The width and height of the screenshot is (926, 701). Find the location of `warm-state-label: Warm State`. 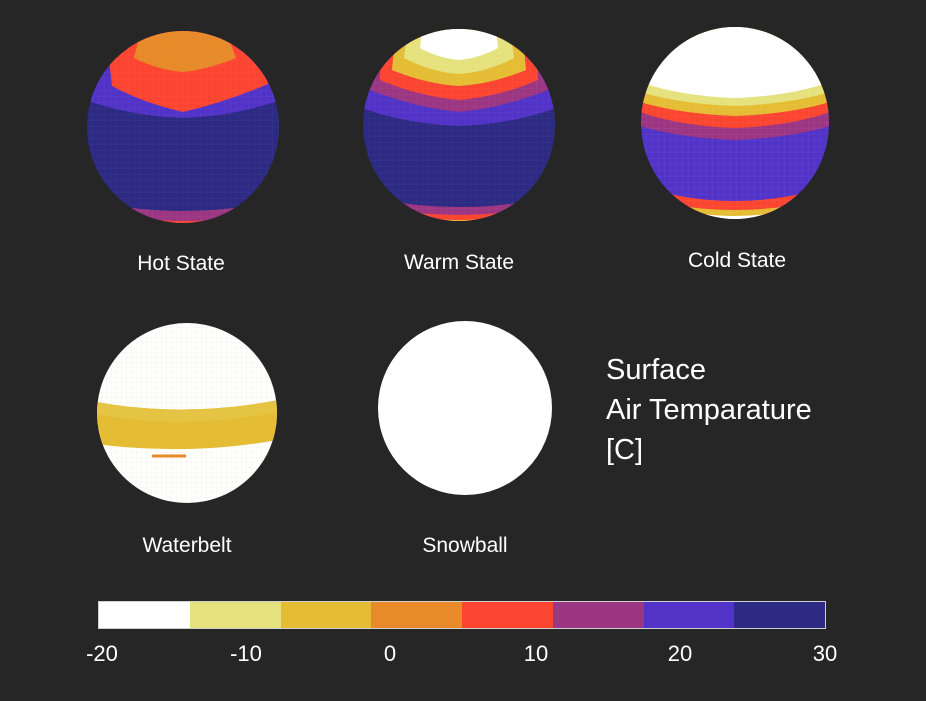

warm-state-label: Warm State is located at coordinates (459, 262).